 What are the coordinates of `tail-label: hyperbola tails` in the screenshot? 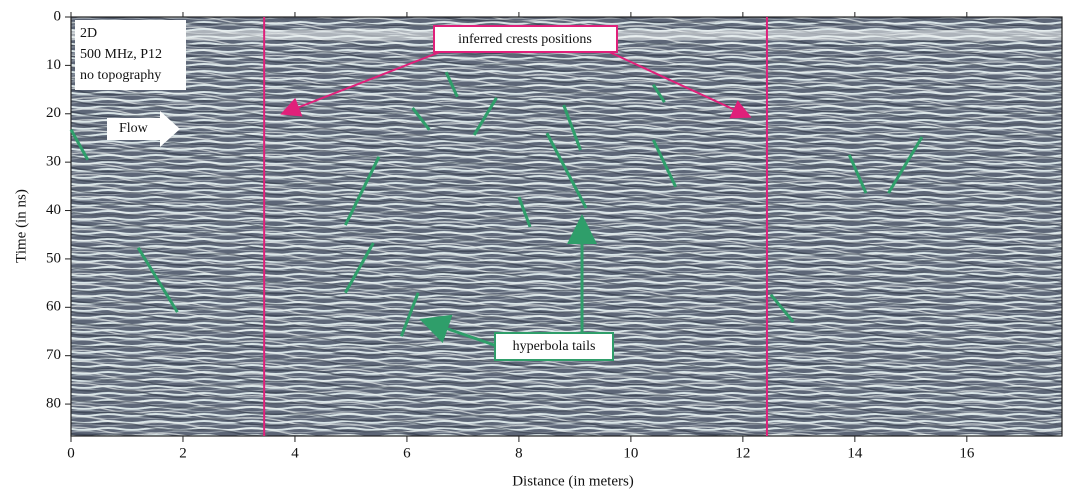 It's located at (554, 346).